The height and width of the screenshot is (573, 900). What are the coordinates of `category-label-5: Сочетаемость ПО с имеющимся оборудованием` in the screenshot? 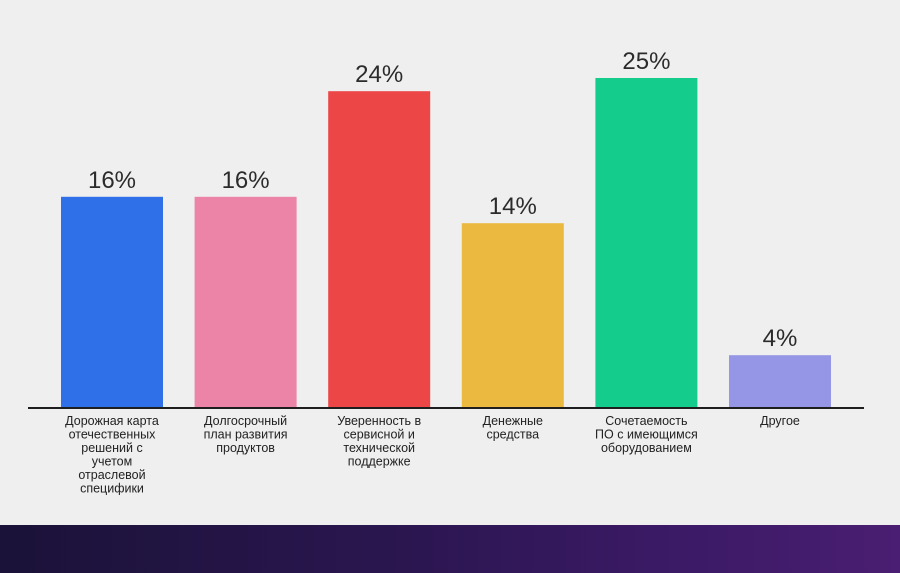 It's located at (646, 434).